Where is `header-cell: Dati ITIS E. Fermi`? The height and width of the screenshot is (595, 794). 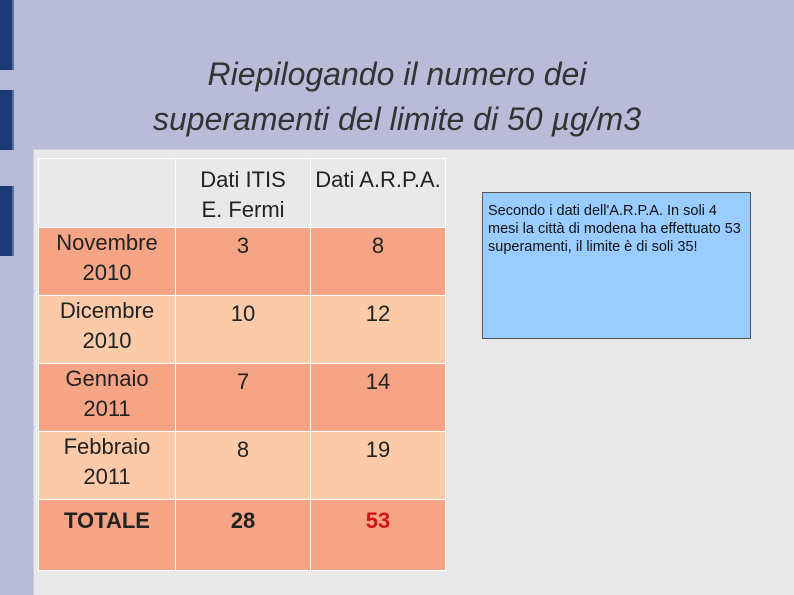
header-cell: Dati ITIS E. Fermi is located at coordinates (243, 193).